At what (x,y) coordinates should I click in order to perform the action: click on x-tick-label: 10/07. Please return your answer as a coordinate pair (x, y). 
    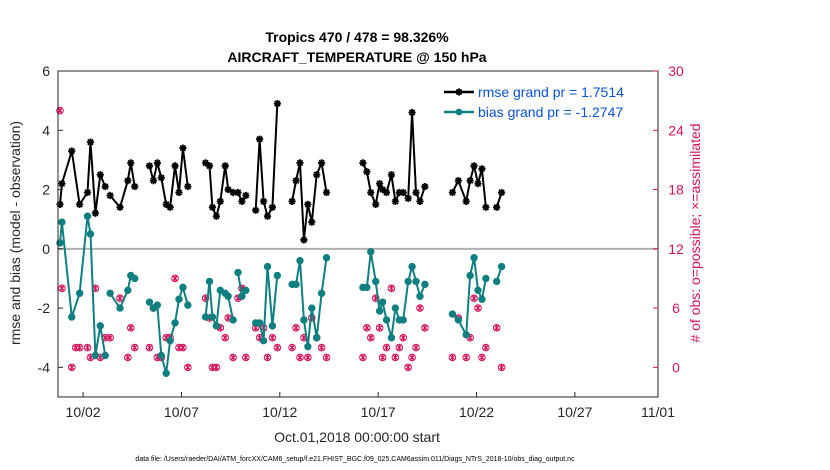
    Looking at the image, I should click on (181, 412).